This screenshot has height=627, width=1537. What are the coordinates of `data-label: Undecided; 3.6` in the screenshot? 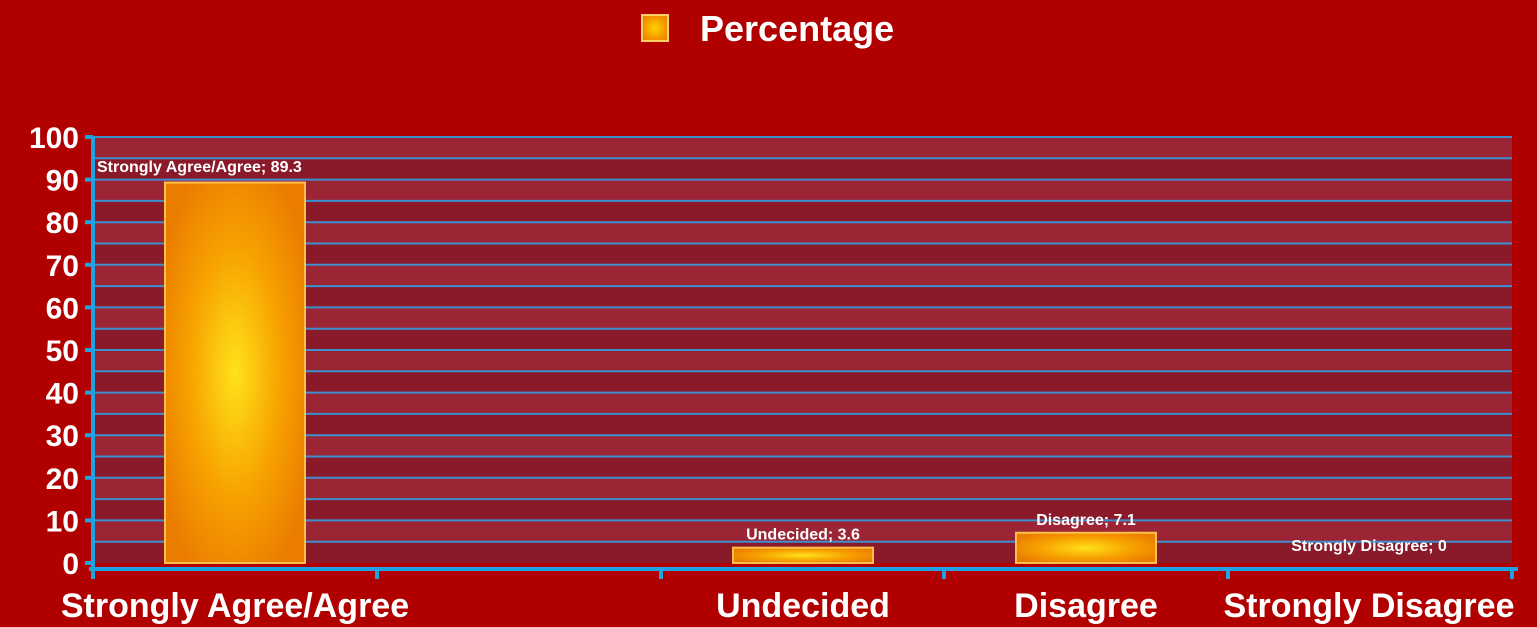 It's located at (803, 535).